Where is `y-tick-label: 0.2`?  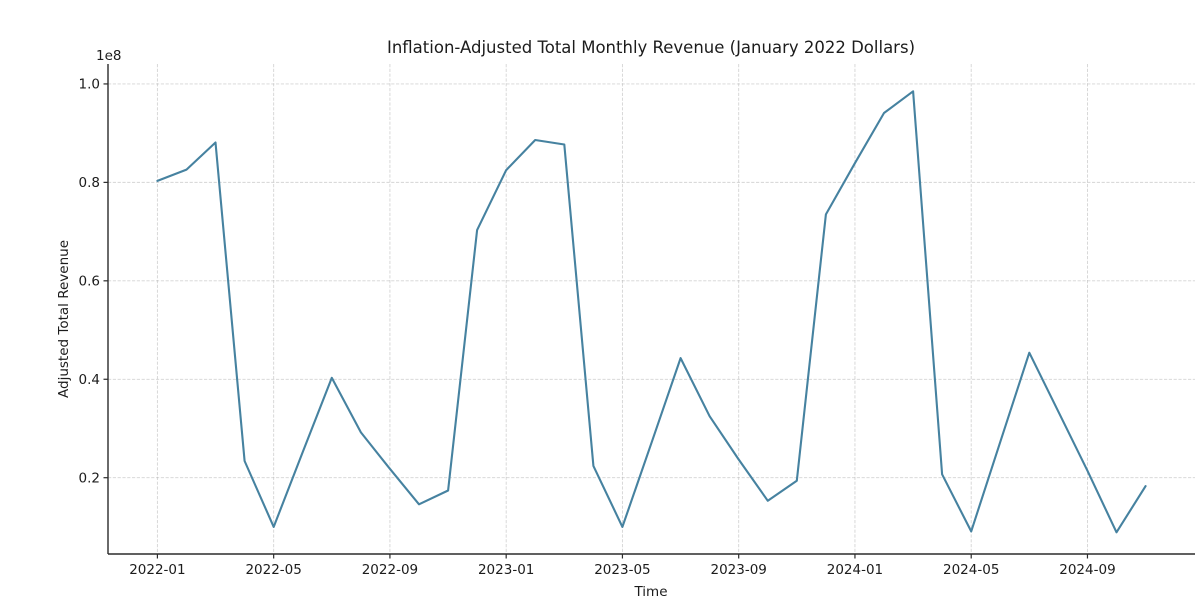
y-tick-label: 0.2 is located at coordinates (89, 478).